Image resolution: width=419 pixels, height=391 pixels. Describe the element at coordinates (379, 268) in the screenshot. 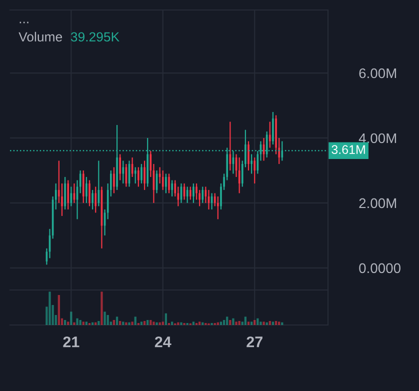

I see `y-tick-label: 0.0000` at that location.